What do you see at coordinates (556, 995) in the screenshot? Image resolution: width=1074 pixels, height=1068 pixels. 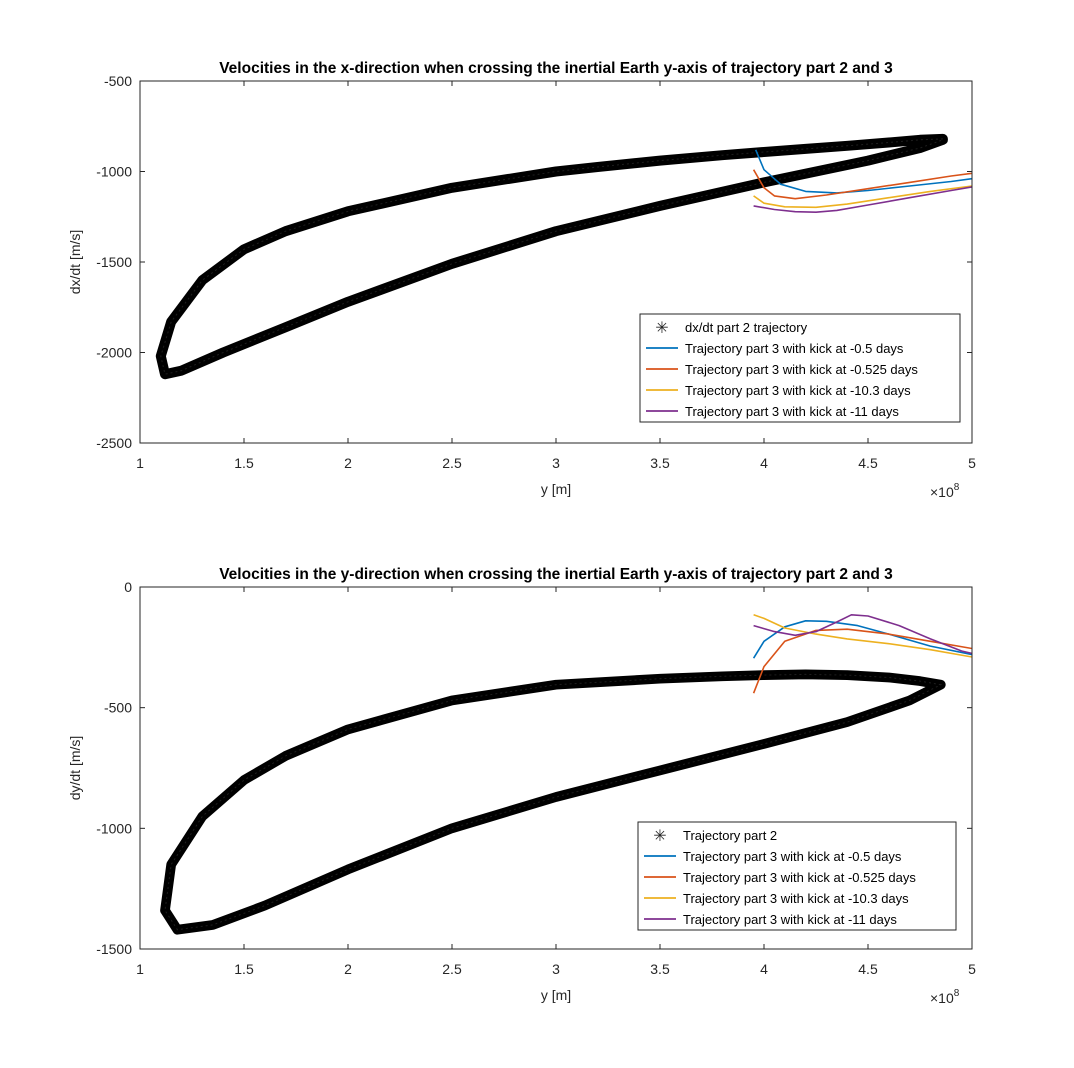 I see `chart-2-xlabel: y [m]` at bounding box center [556, 995].